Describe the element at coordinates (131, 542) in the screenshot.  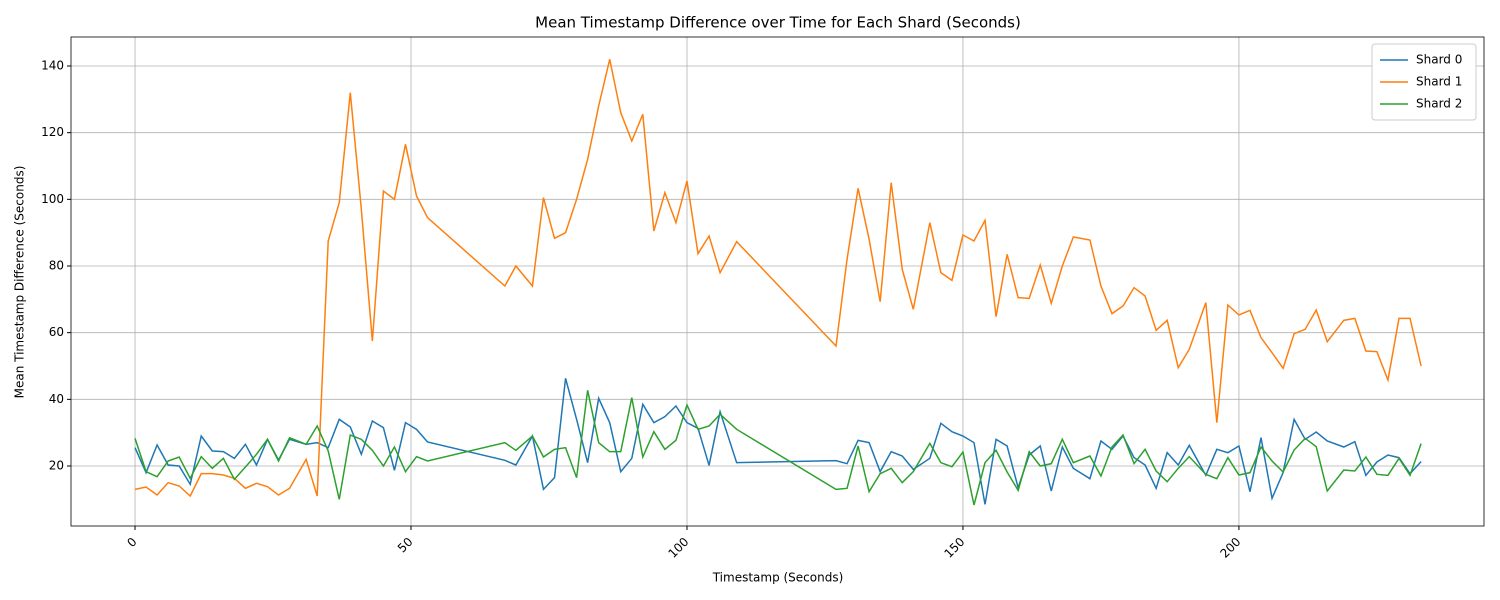
I see `x-tick-label: 0` at that location.